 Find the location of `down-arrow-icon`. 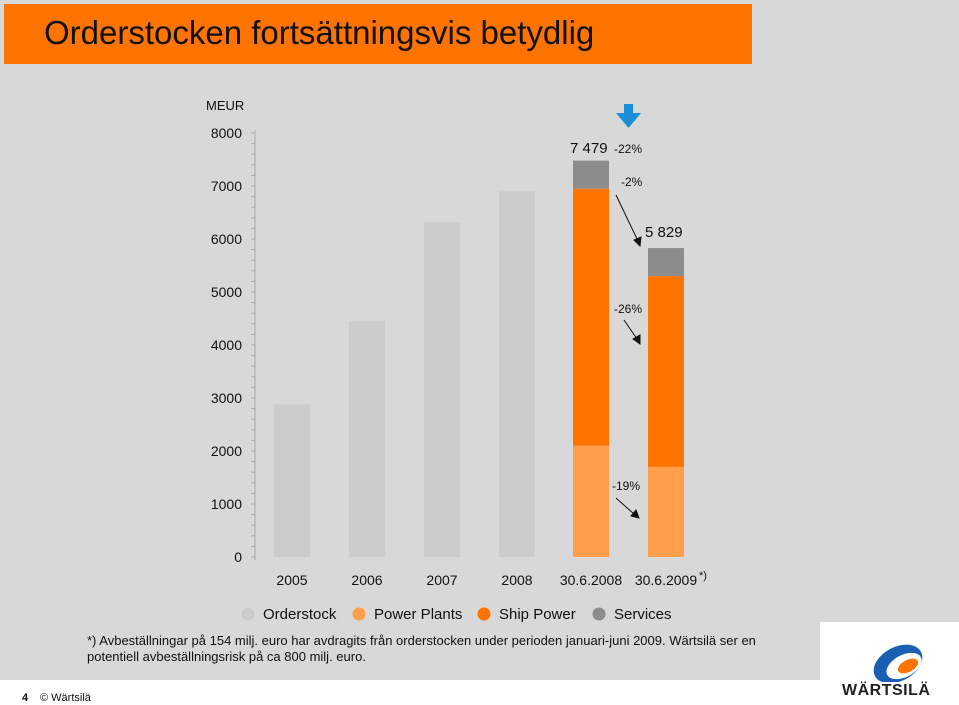

down-arrow-icon is located at coordinates (628, 116).